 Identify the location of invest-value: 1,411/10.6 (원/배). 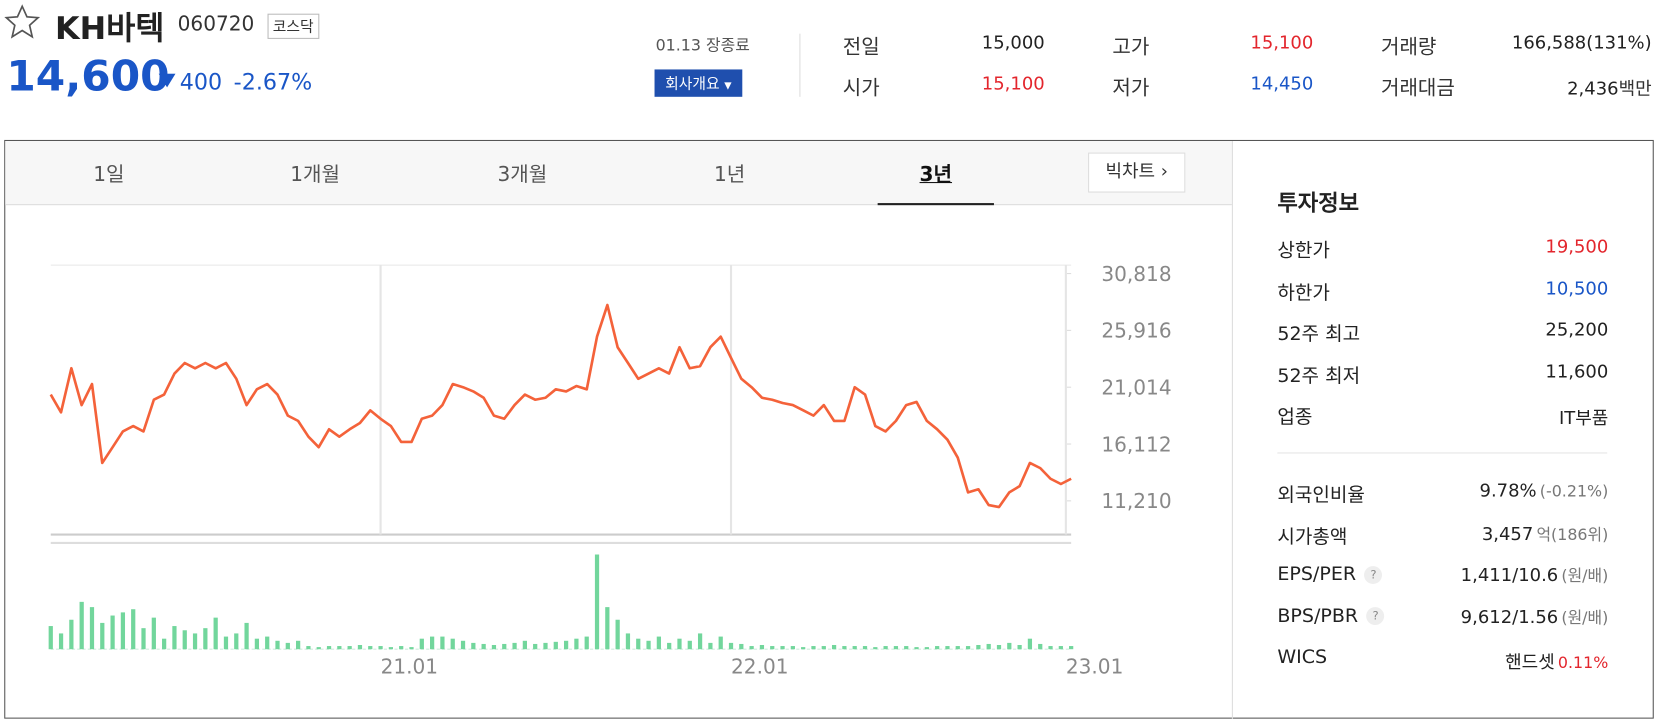
(1535, 575).